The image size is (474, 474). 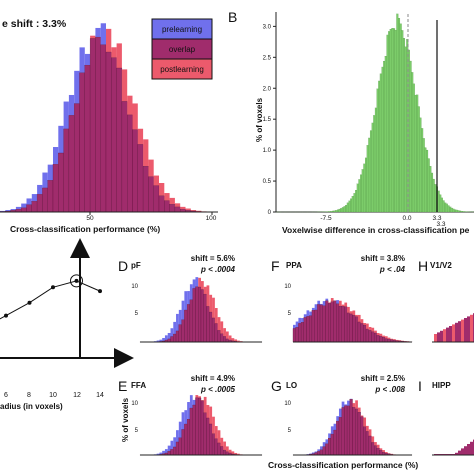 I want to click on panel-a-tick-label: 100, so click(x=211, y=218).